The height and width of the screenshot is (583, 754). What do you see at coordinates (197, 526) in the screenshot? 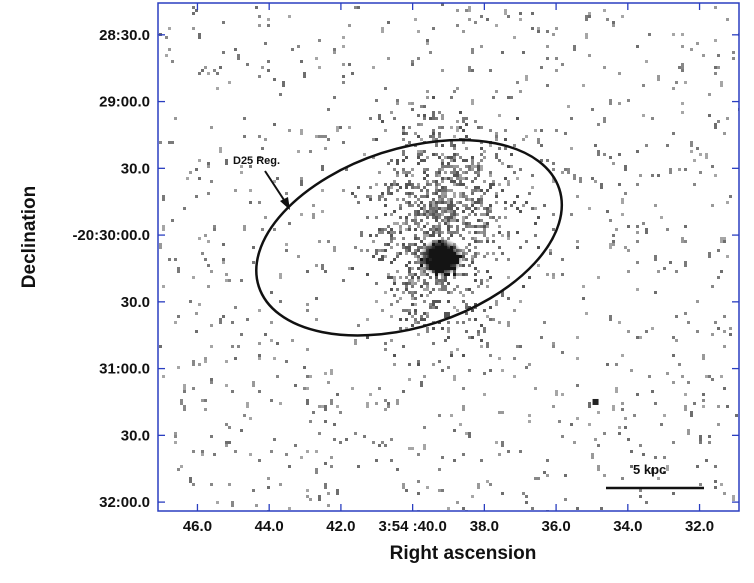
I see `x-tick-label: 46.0` at bounding box center [197, 526].